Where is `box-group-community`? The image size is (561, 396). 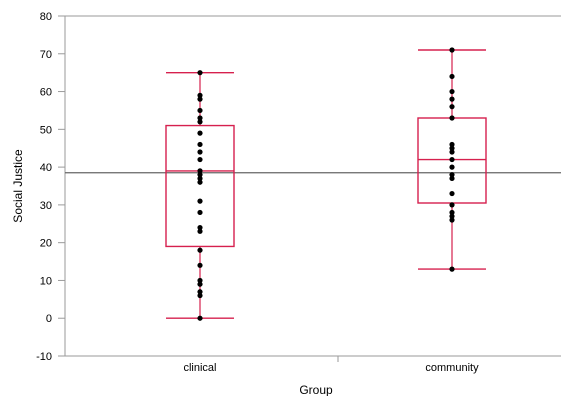 box-group-community is located at coordinates (452, 159).